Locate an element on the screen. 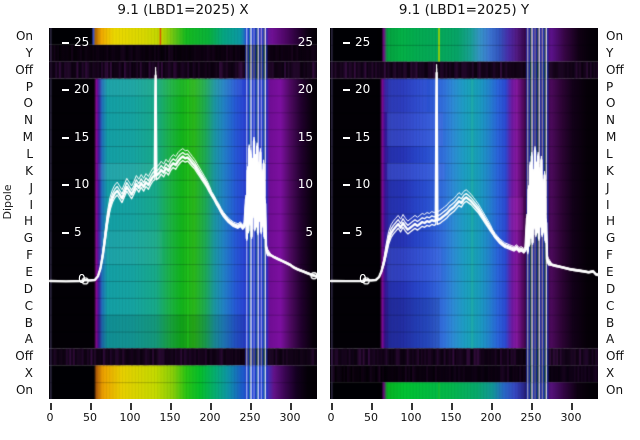 This screenshot has width=640, height=440. row-label-d-right: D is located at coordinates (611, 288).